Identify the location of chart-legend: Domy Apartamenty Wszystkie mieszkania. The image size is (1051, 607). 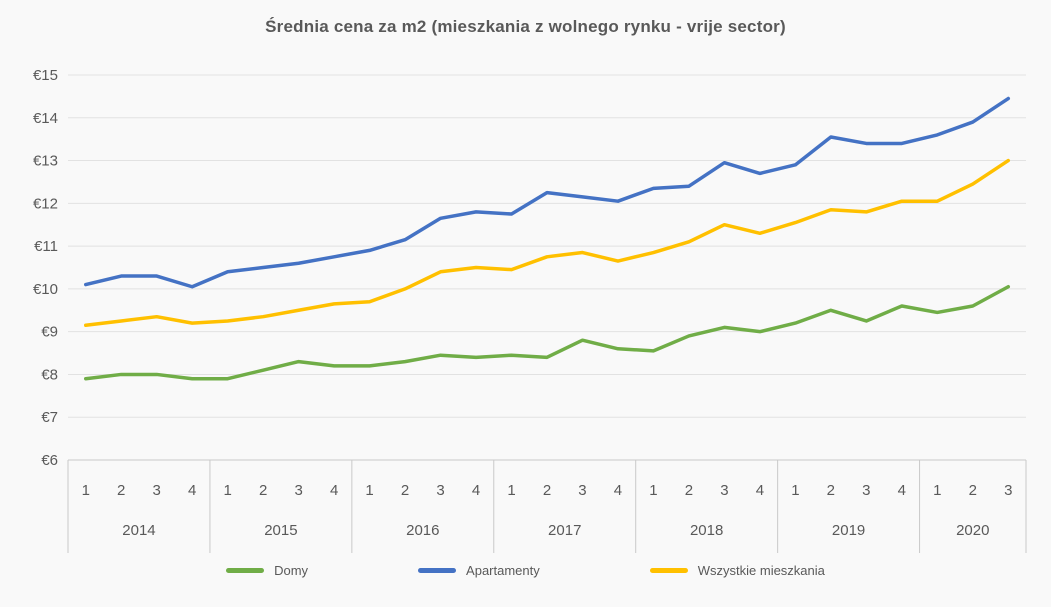
(525, 570).